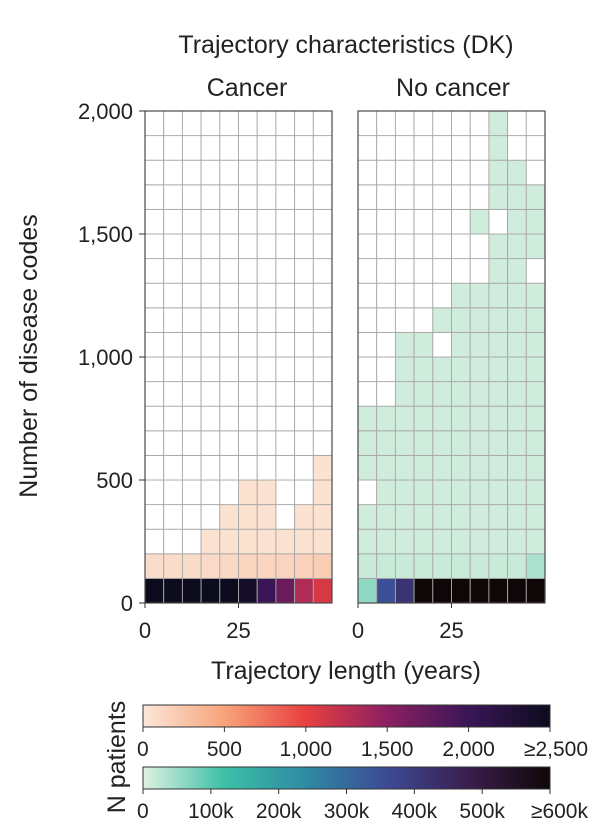  I want to click on y-axis-label: Number of disease codes, so click(29, 355).